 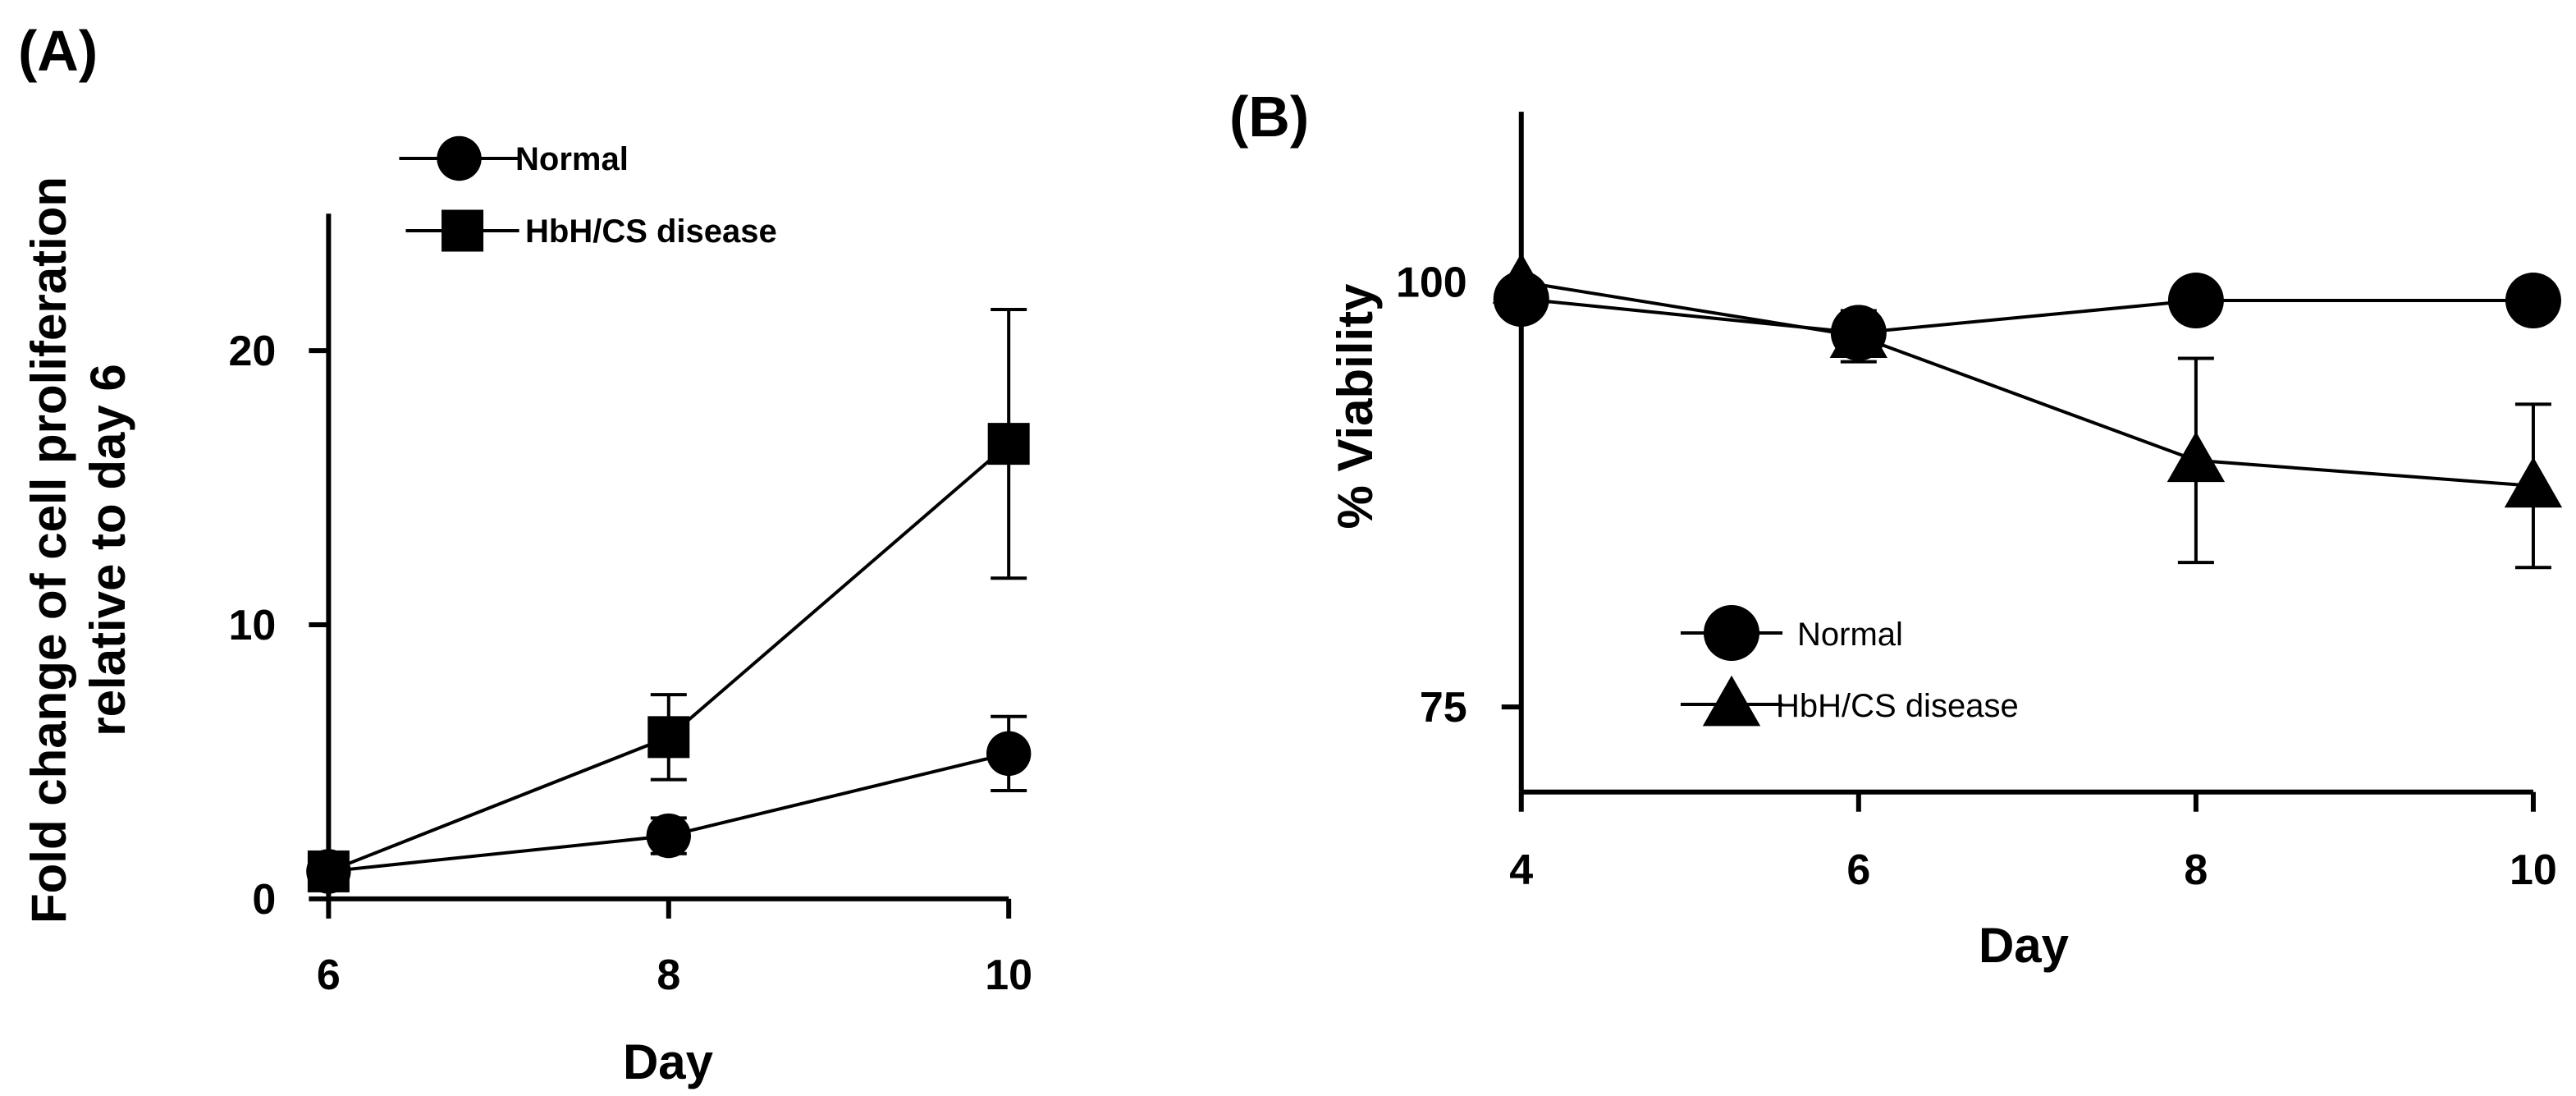 I want to click on panel-b-x-tick-label: 6, so click(x=1858, y=870).